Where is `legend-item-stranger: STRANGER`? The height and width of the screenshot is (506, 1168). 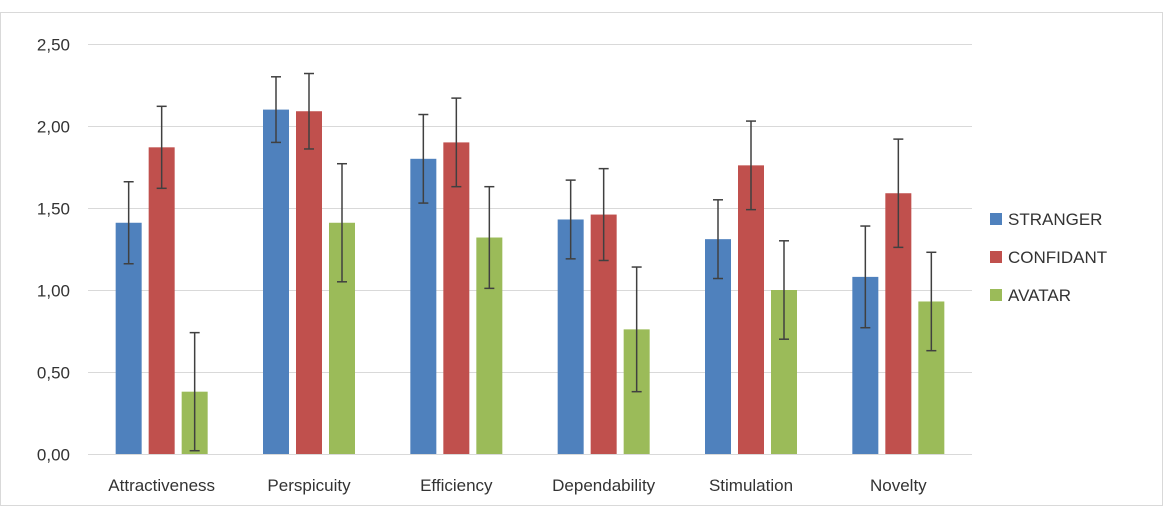
legend-item-stranger: STRANGER is located at coordinates (1046, 219).